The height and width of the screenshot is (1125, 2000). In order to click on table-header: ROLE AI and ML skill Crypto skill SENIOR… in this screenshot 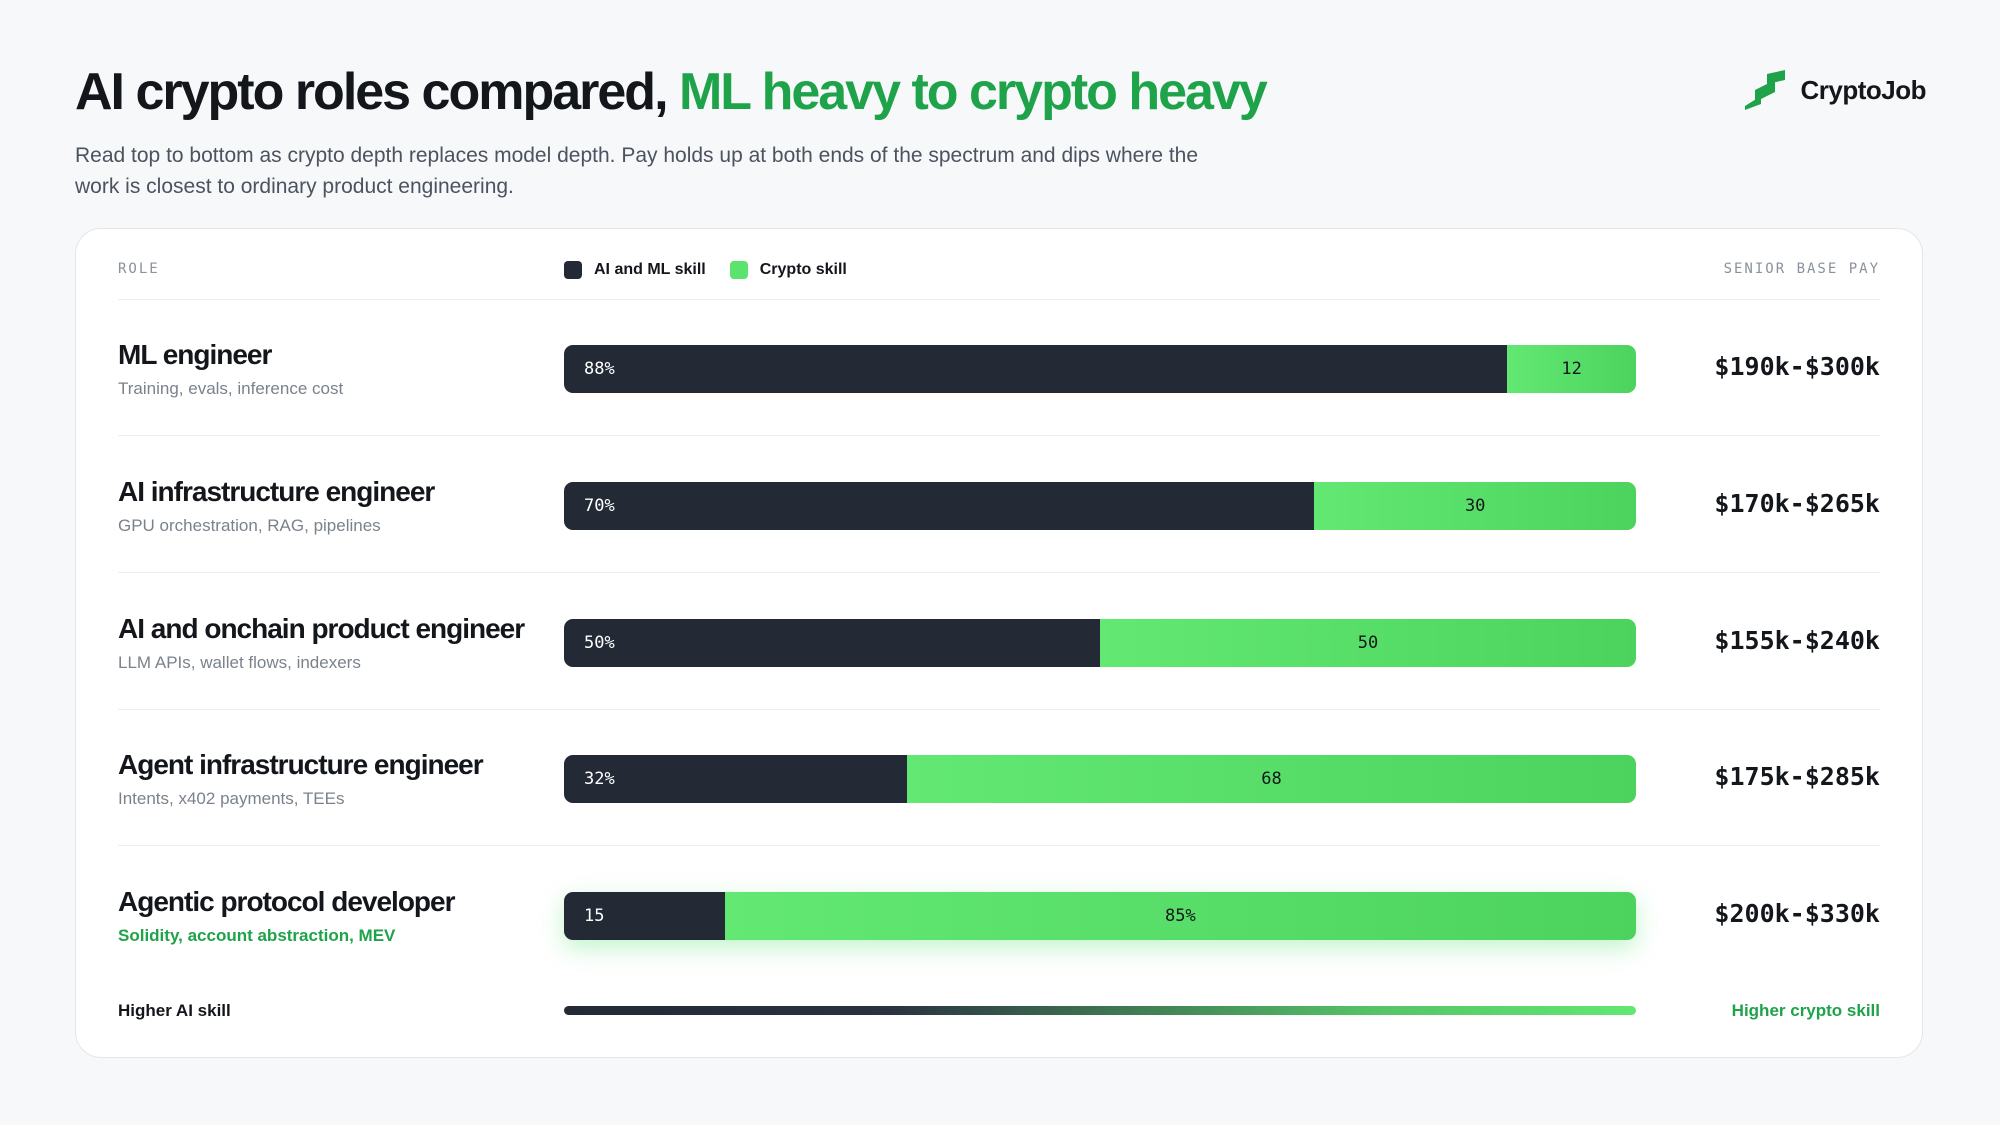, I will do `click(999, 264)`.